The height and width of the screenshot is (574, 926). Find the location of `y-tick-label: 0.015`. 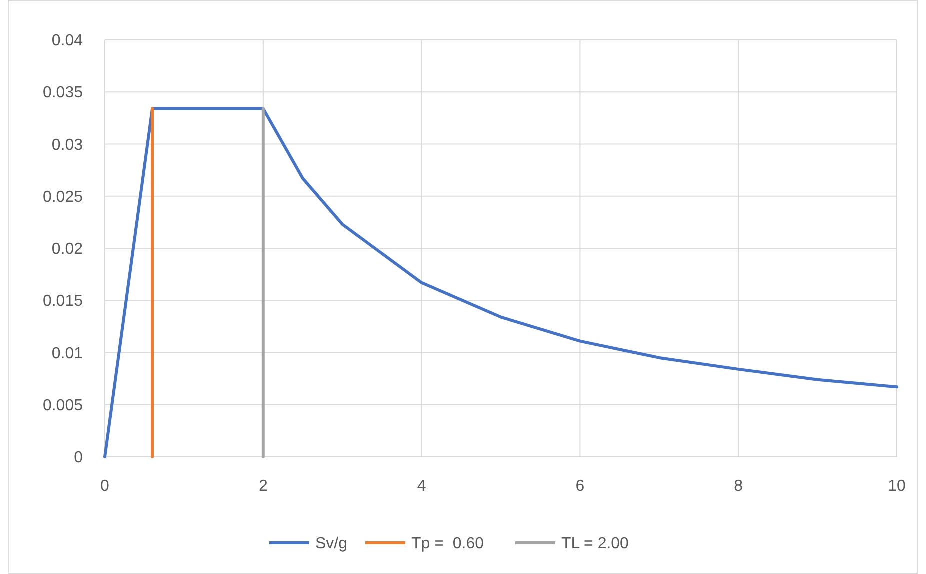

y-tick-label: 0.015 is located at coordinates (63, 301).